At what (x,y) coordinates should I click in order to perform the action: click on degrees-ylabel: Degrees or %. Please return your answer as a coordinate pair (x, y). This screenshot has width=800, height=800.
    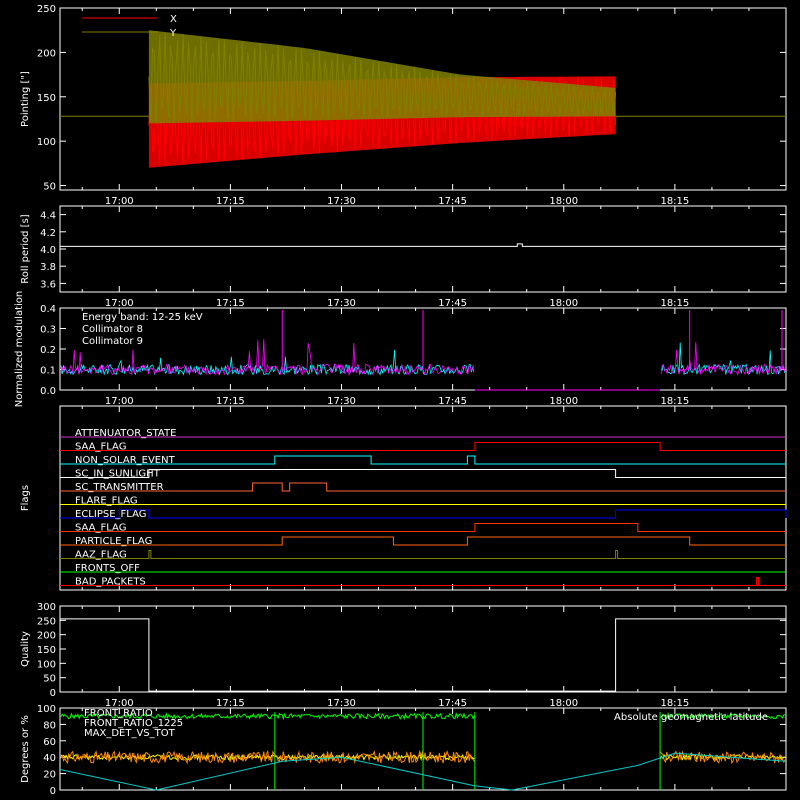
    Looking at the image, I should click on (25, 749).